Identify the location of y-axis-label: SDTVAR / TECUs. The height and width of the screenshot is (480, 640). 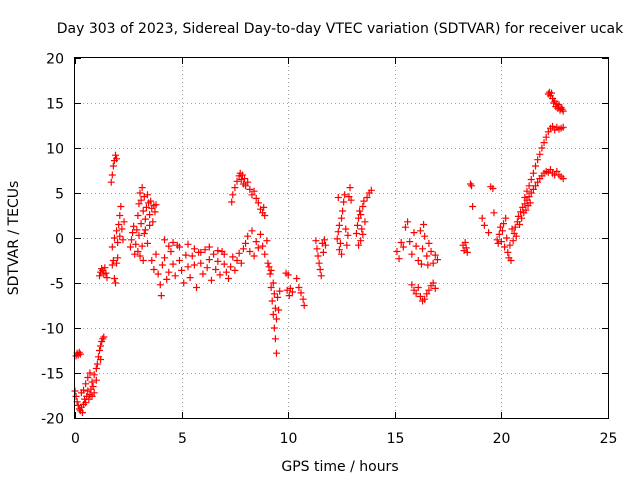
(14, 238).